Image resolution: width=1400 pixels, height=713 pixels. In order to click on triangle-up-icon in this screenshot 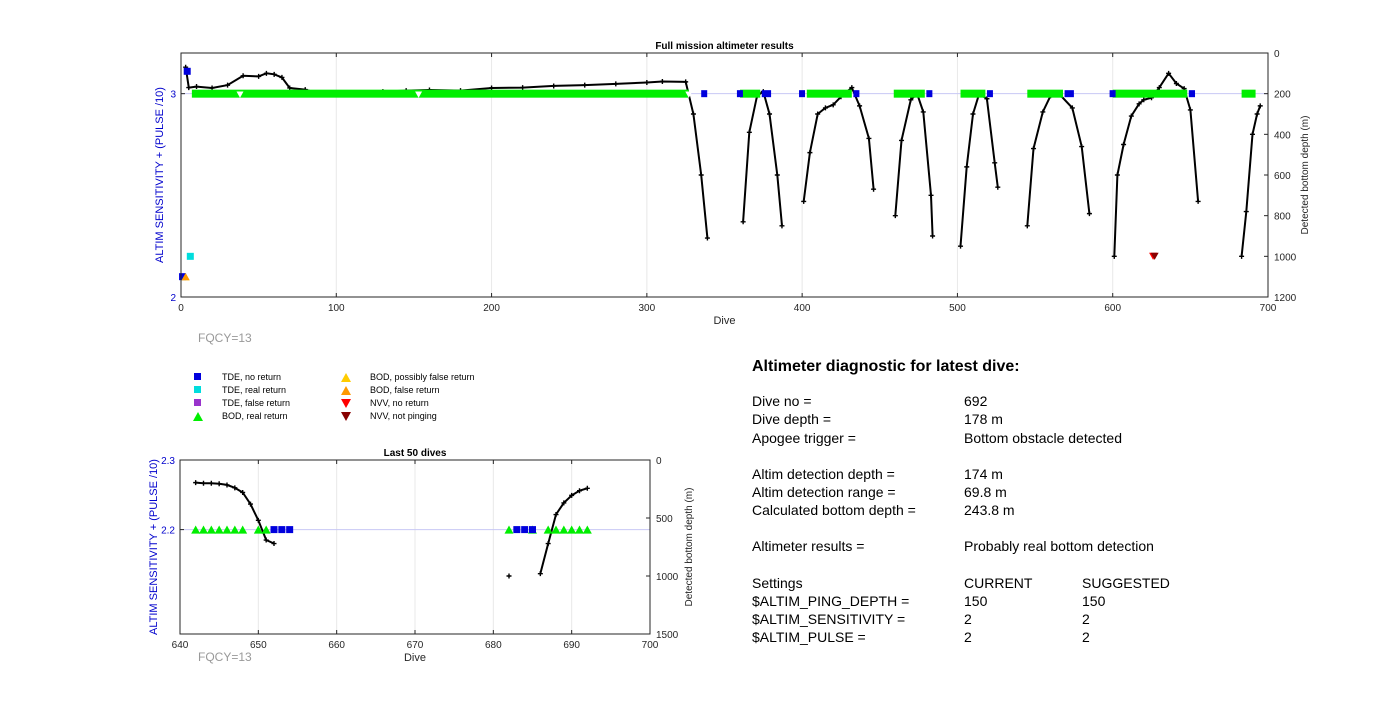, I will do `click(346, 390)`.